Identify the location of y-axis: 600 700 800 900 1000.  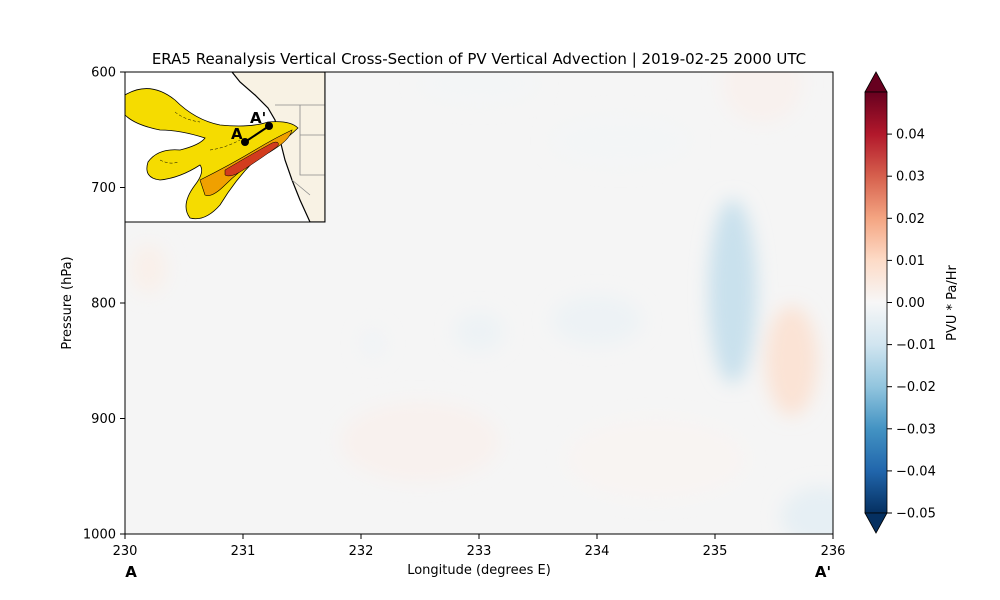
(104, 304).